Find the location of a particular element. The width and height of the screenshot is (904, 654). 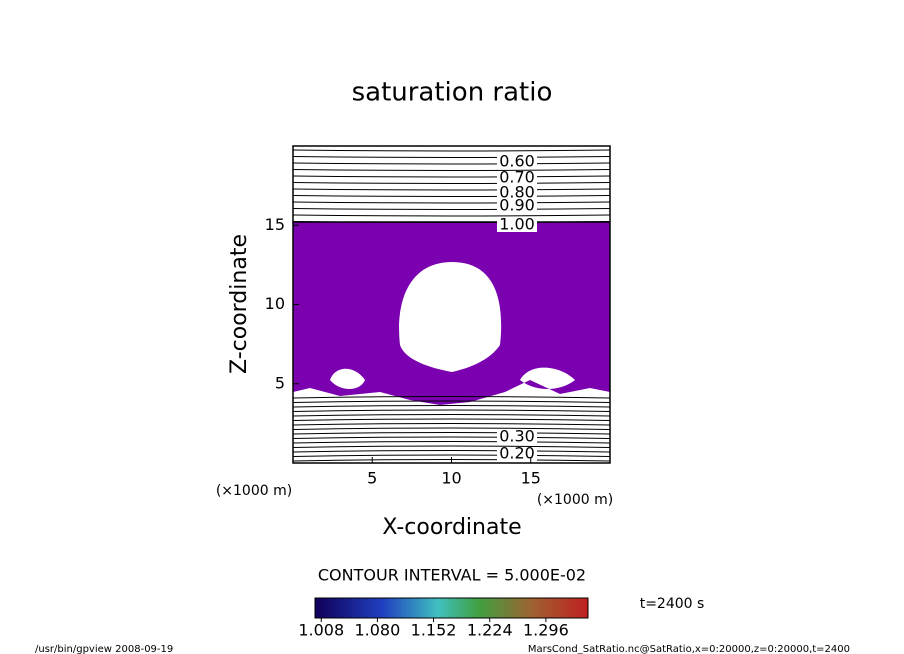

colorbar-tick-label: 1.152 is located at coordinates (434, 630).